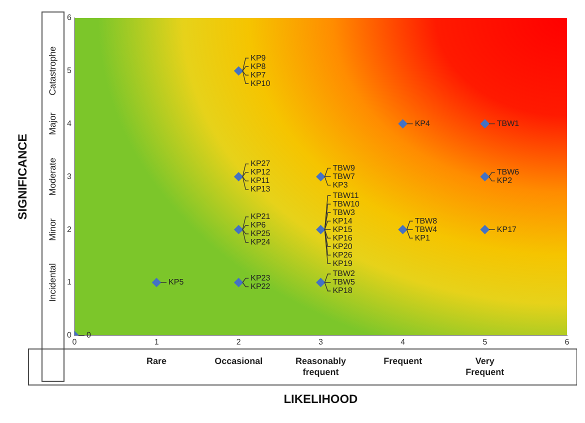 The width and height of the screenshot is (585, 423). I want to click on annotation: KP3, so click(340, 185).